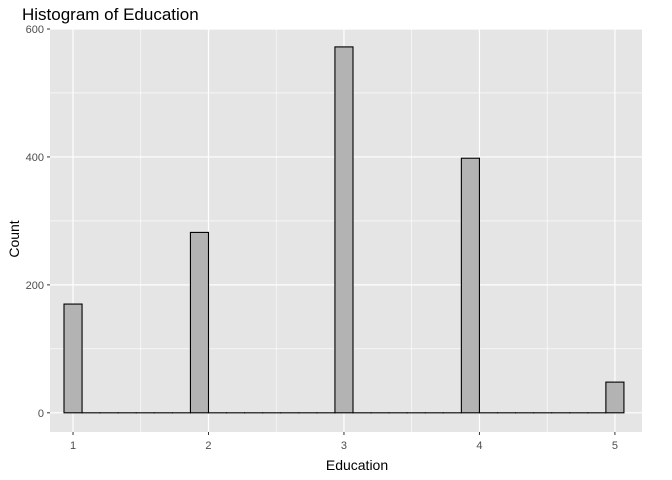 This screenshot has height=480, width=672. I want to click on y-axis-title: Count, so click(14, 238).